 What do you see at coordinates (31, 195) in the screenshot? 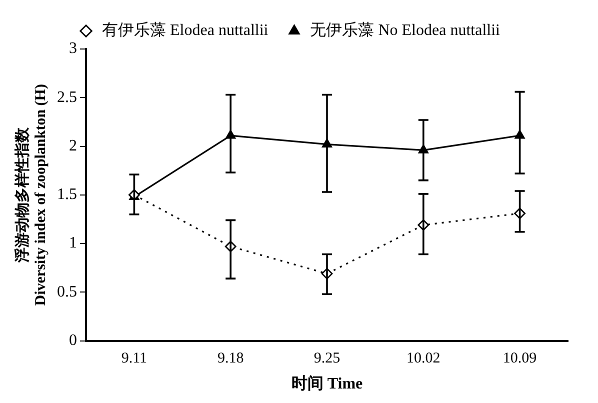
I see `y-axis-title: 浮游动物多样性指数 Diversity index of zooplankton (H)` at bounding box center [31, 195].